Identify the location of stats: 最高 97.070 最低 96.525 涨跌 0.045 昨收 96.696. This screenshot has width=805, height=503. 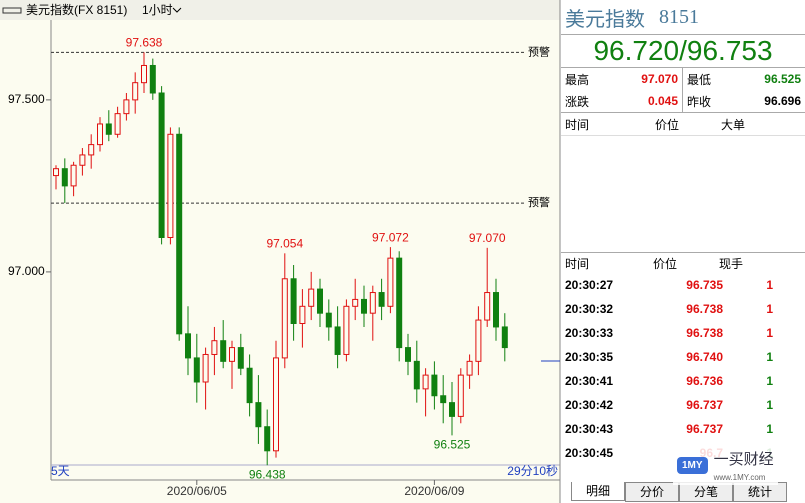
(683, 90).